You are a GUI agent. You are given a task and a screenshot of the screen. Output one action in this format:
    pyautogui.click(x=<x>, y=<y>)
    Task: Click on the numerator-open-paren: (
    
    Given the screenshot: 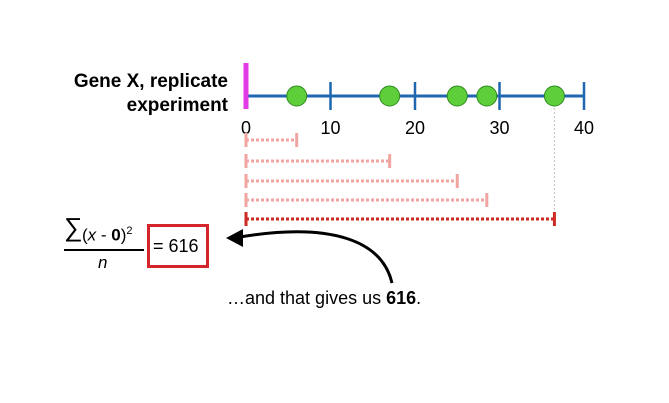 What is the action you would take?
    pyautogui.click(x=85, y=235)
    